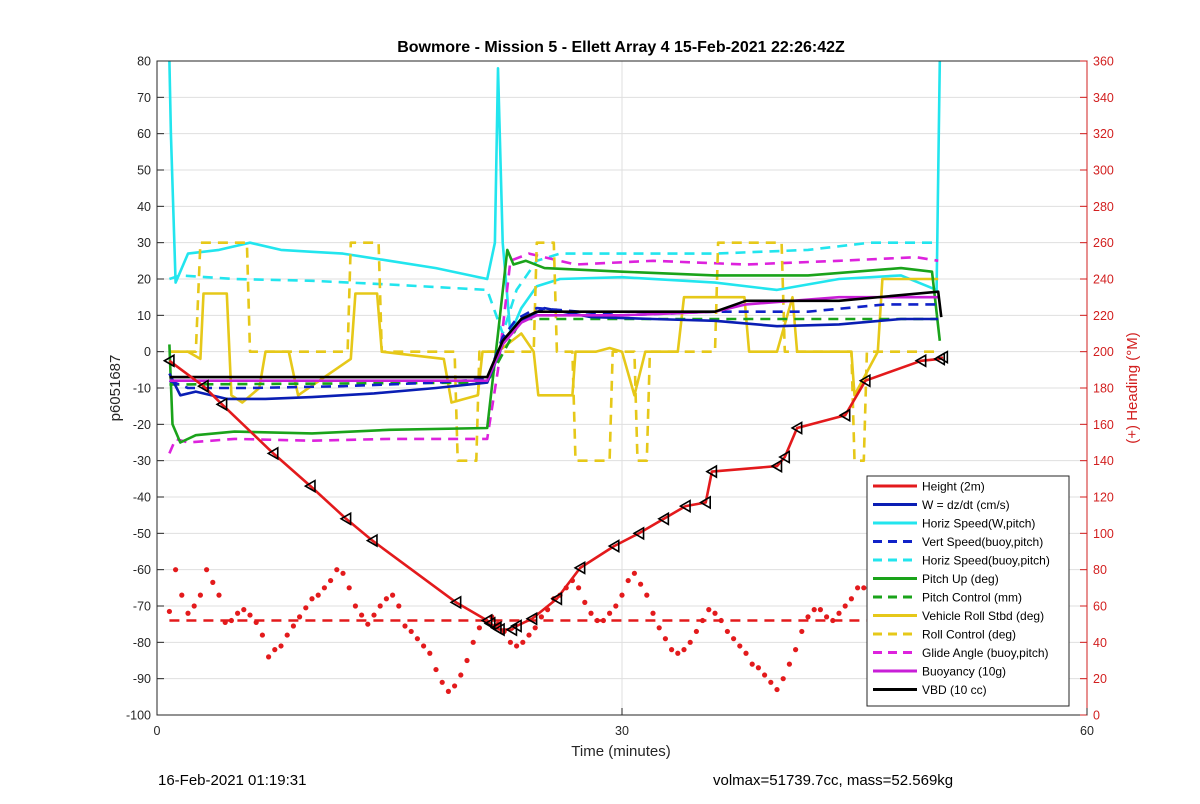 This screenshot has height=804, width=1200. I want to click on legend-entry: W = dz/dt (cm/s), so click(966, 505).